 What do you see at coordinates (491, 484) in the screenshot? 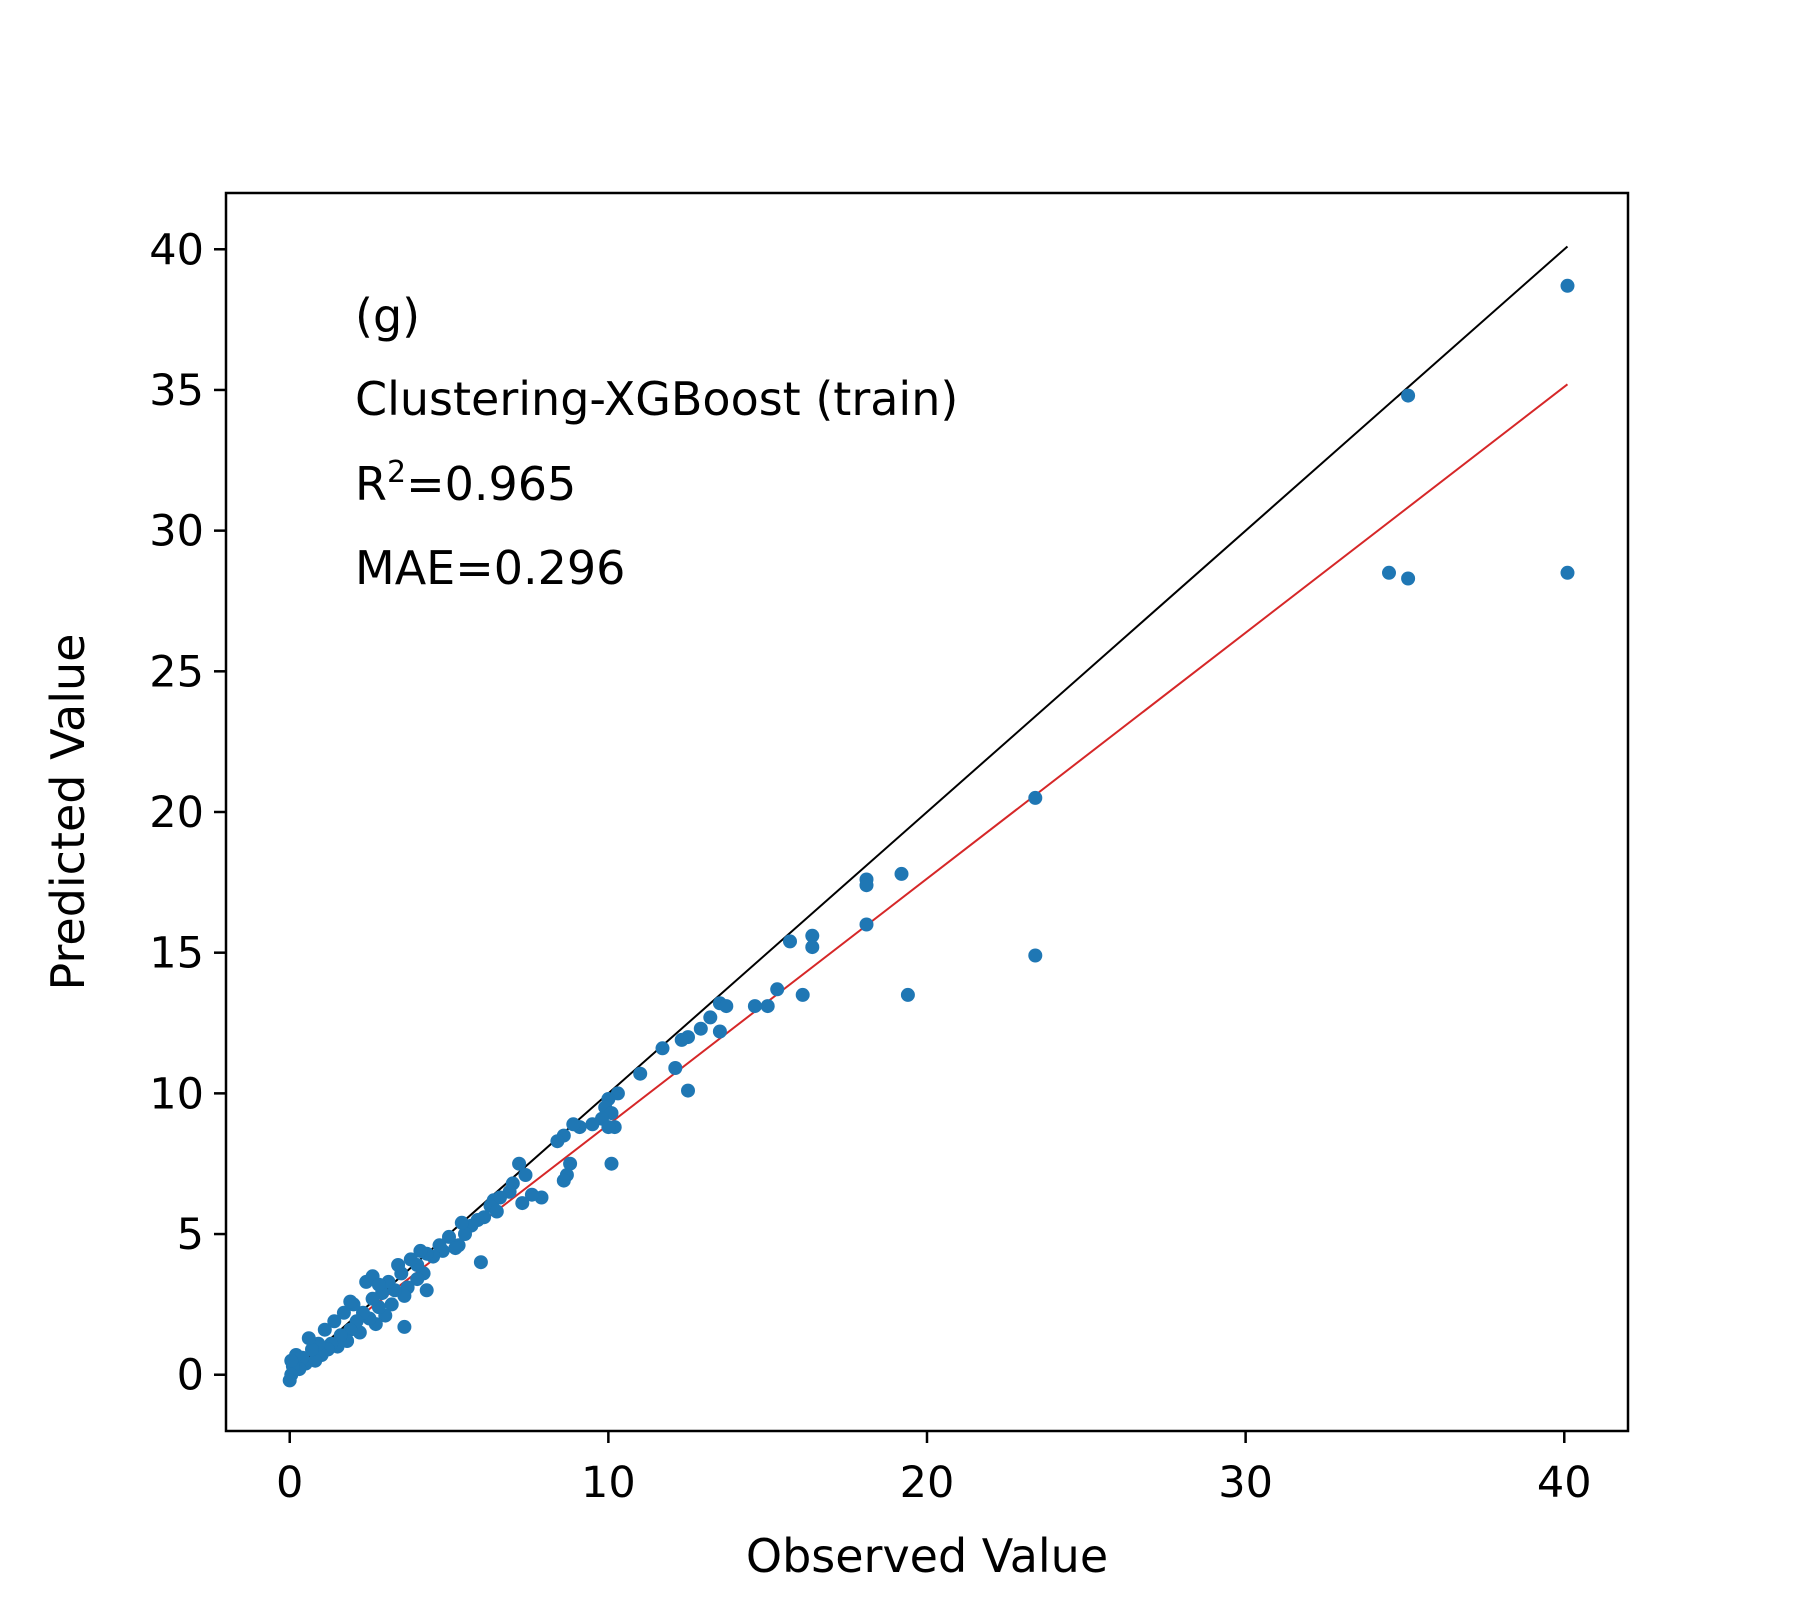
I see `r2-value: =0.965` at bounding box center [491, 484].